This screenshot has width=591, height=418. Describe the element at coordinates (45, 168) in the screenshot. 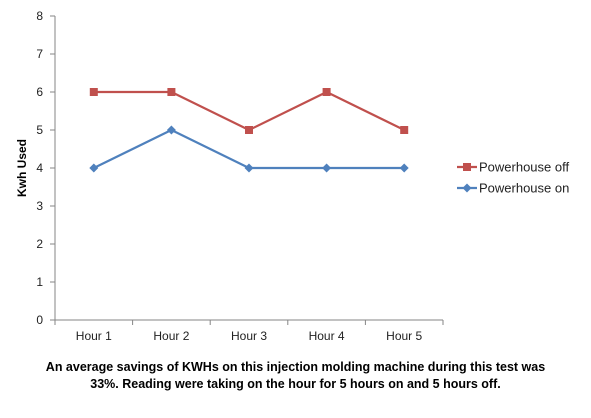

I see `y-axis-ticks: 0 1 2 3 4 5 6 7 8` at that location.